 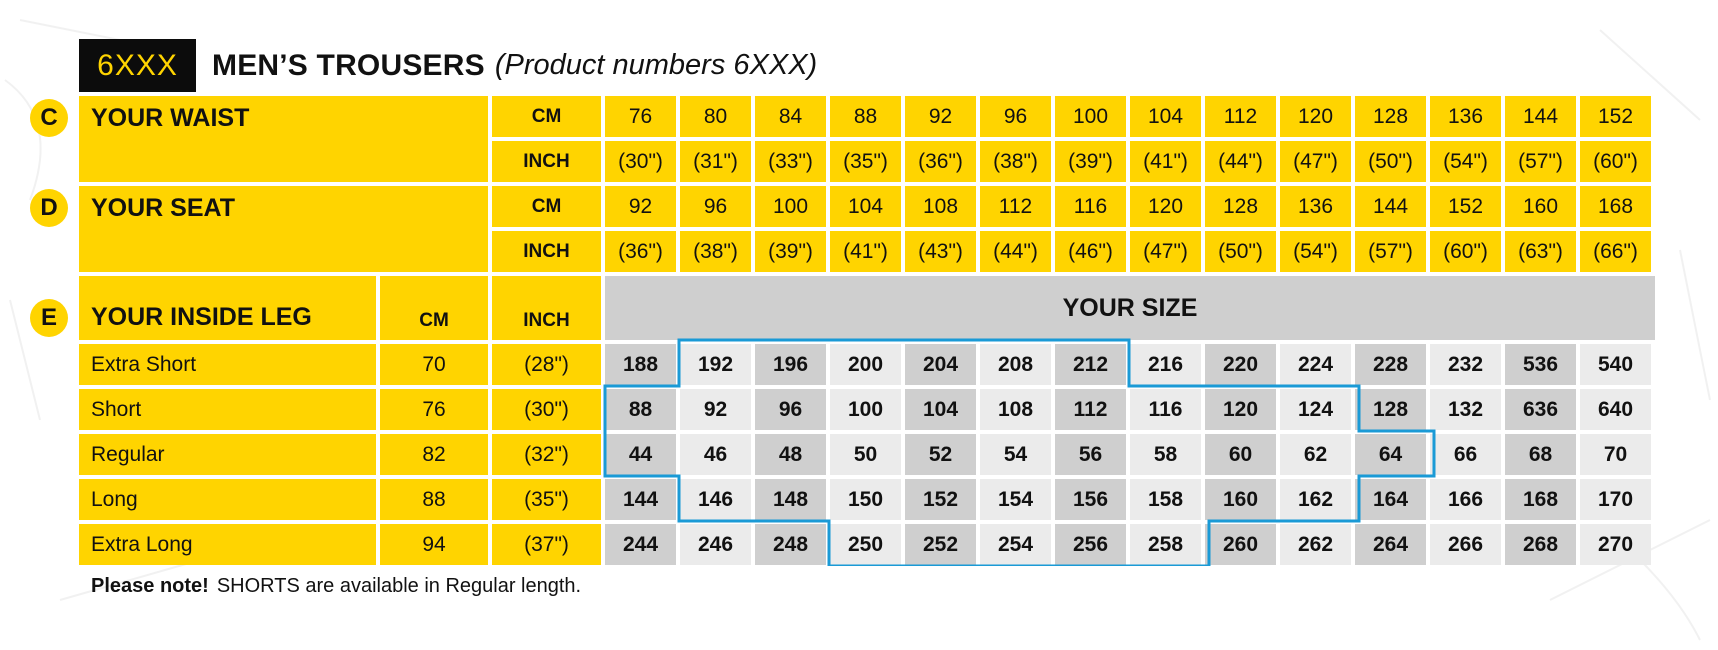 I want to click on size-number-cell: 216, so click(x=1165, y=364).